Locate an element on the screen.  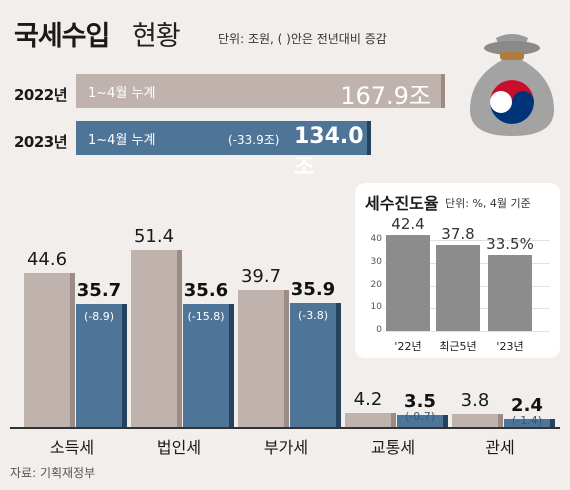
cumulative-bar-2023: 1~4월 누계 (-33.9조) 134.0조 is located at coordinates (221, 150).